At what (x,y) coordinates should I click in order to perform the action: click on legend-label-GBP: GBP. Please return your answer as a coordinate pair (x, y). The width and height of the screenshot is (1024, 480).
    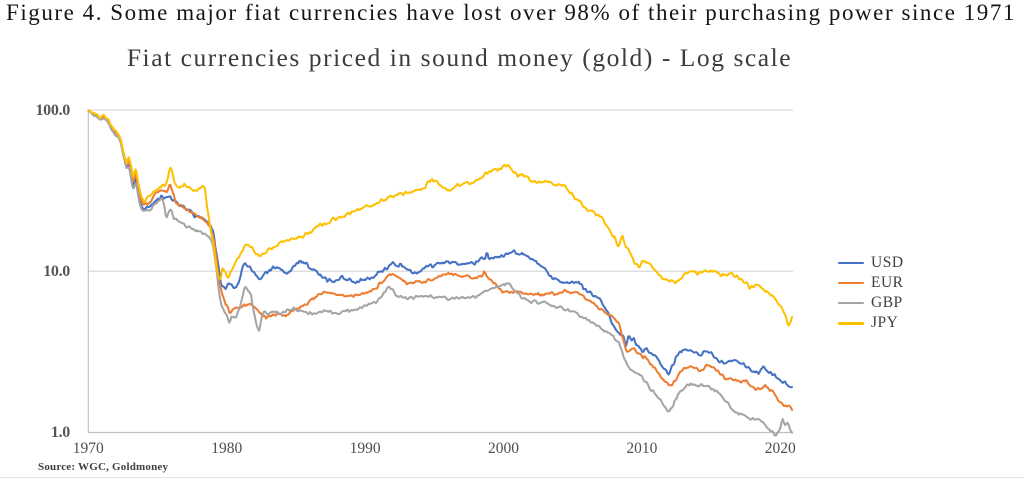
    Looking at the image, I should click on (887, 303).